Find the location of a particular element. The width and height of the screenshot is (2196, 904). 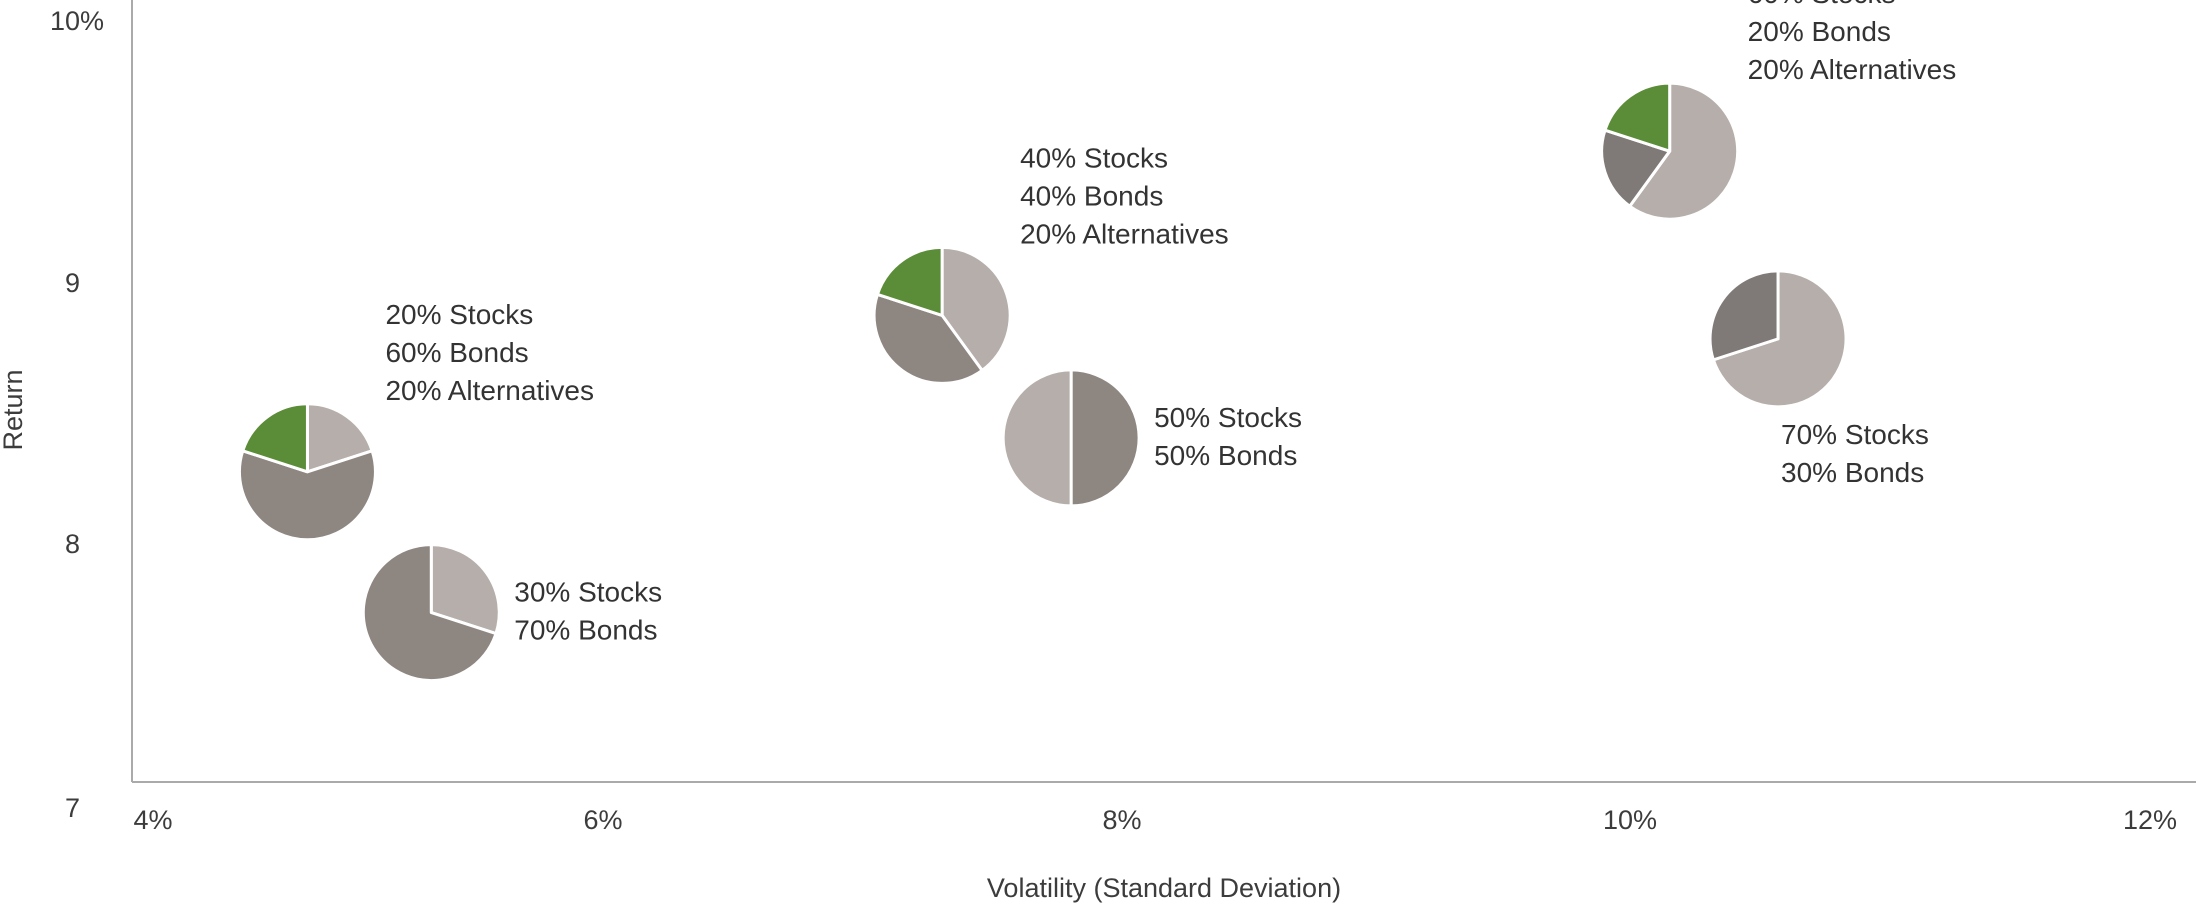

pie-label-bonds: 50% Bonds is located at coordinates (1225, 455).